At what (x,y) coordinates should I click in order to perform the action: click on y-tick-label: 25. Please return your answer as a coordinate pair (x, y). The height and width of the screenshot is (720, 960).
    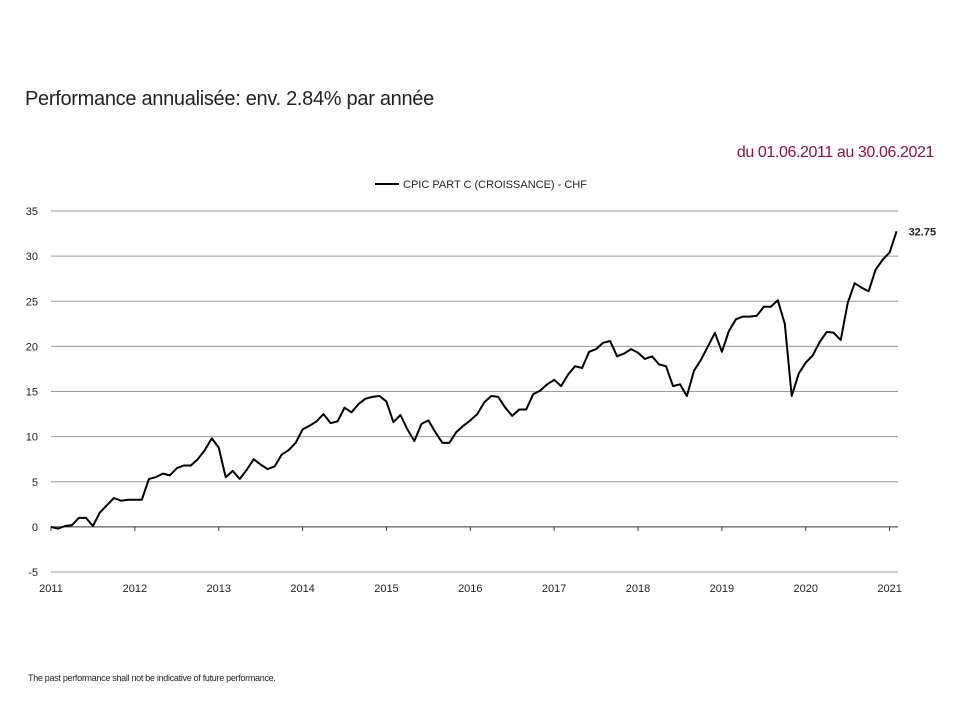
    Looking at the image, I should click on (32, 302).